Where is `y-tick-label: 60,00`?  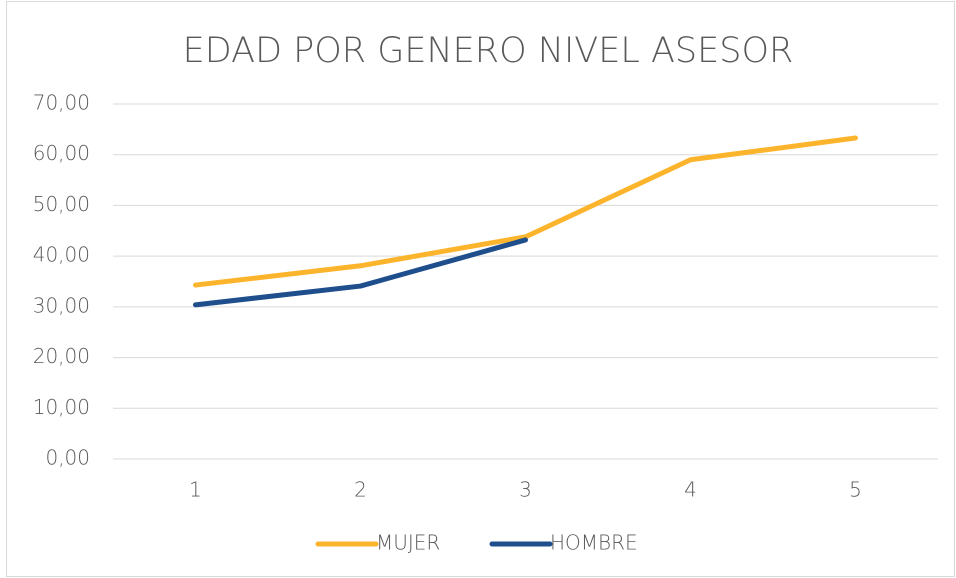 y-tick-label: 60,00 is located at coordinates (61, 153).